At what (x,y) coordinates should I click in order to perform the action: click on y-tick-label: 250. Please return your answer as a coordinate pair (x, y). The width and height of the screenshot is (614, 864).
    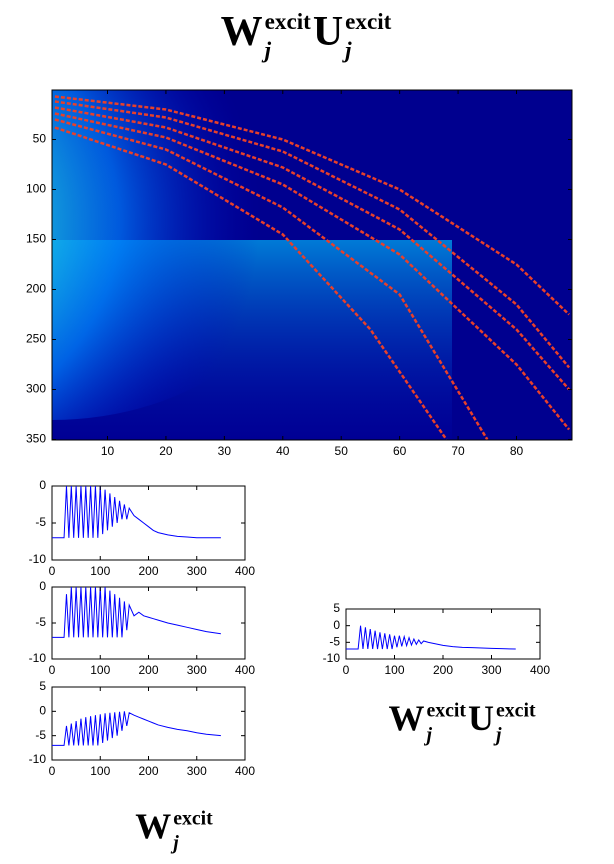
    Looking at the image, I should click on (36, 339).